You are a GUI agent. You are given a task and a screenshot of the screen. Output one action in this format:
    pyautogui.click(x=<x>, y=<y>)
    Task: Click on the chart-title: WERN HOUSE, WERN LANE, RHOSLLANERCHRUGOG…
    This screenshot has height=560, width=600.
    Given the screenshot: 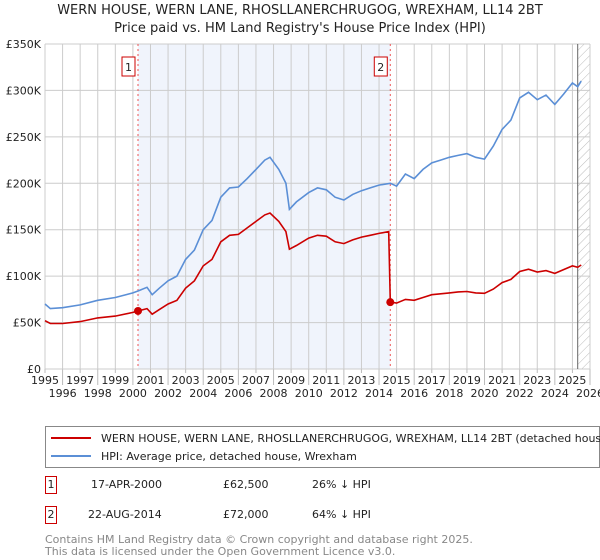 What is the action you would take?
    pyautogui.click(x=300, y=10)
    